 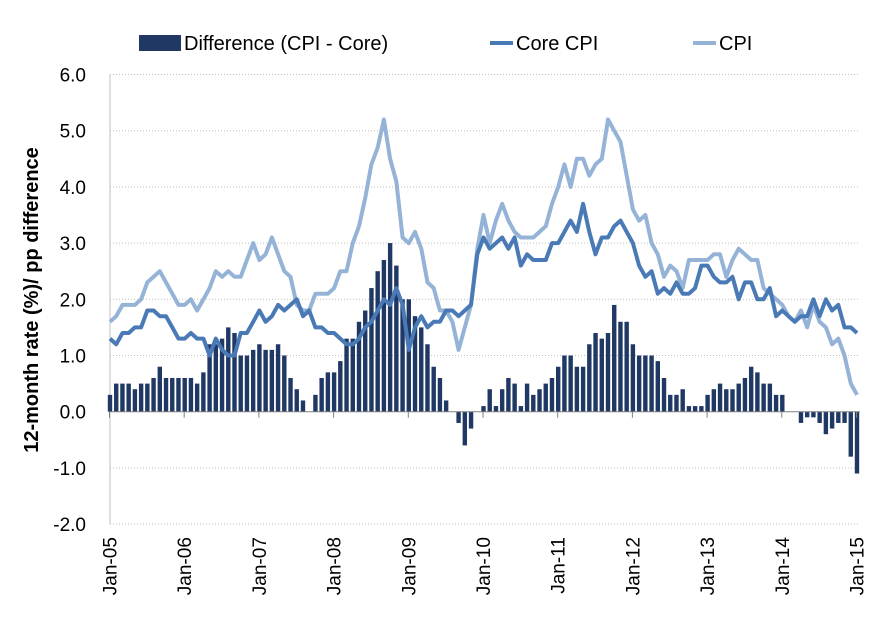 What do you see at coordinates (160, 43) in the screenshot?
I see `legend-swatch-difference` at bounding box center [160, 43].